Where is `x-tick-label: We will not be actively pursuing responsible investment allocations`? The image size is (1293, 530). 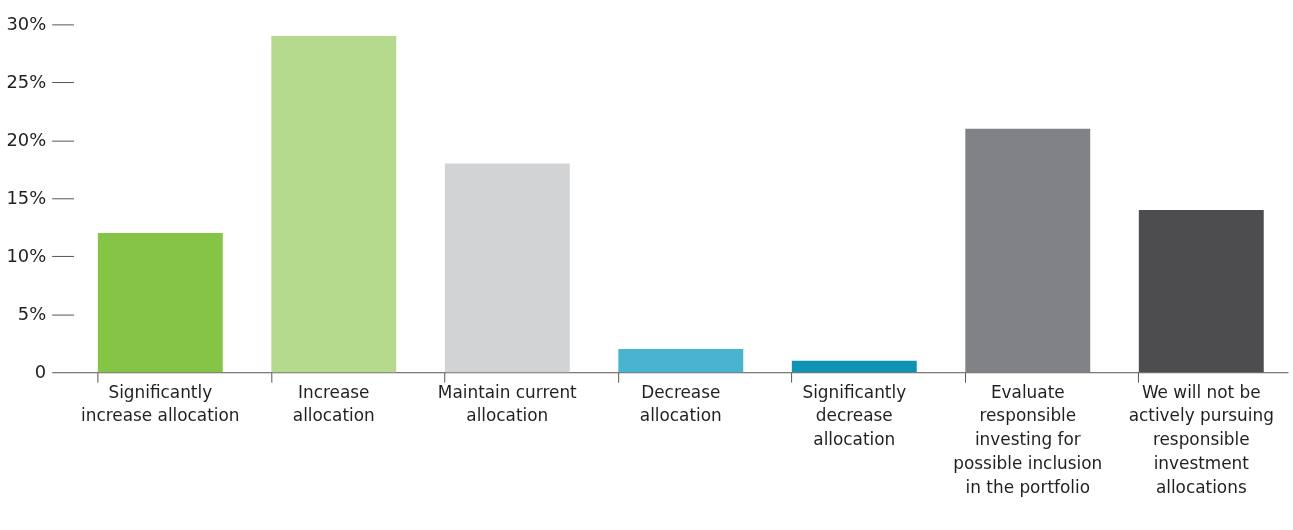
x-tick-label: We will not be actively pursuing responsible investment allocations is located at coordinates (1201, 439).